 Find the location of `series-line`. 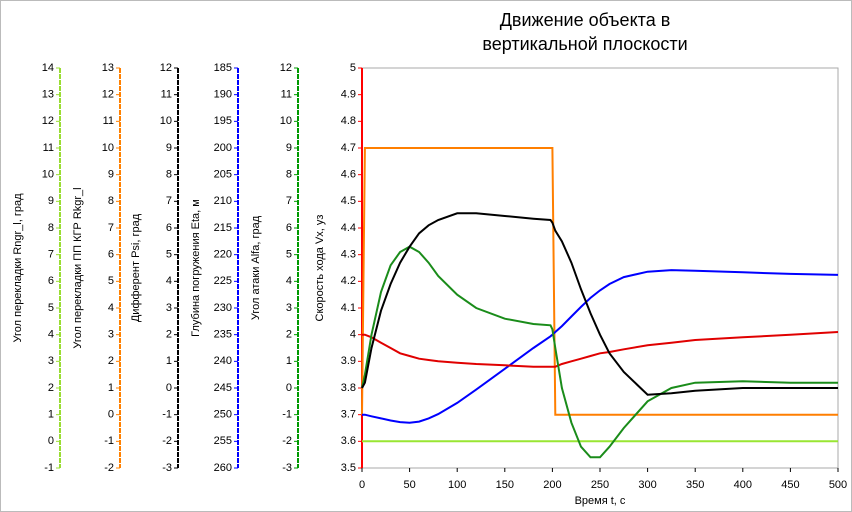

series-line is located at coordinates (600, 349).